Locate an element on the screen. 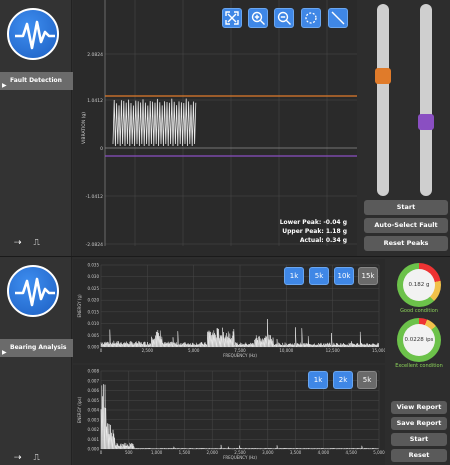  range-15k-button: 15k is located at coordinates (368, 276).